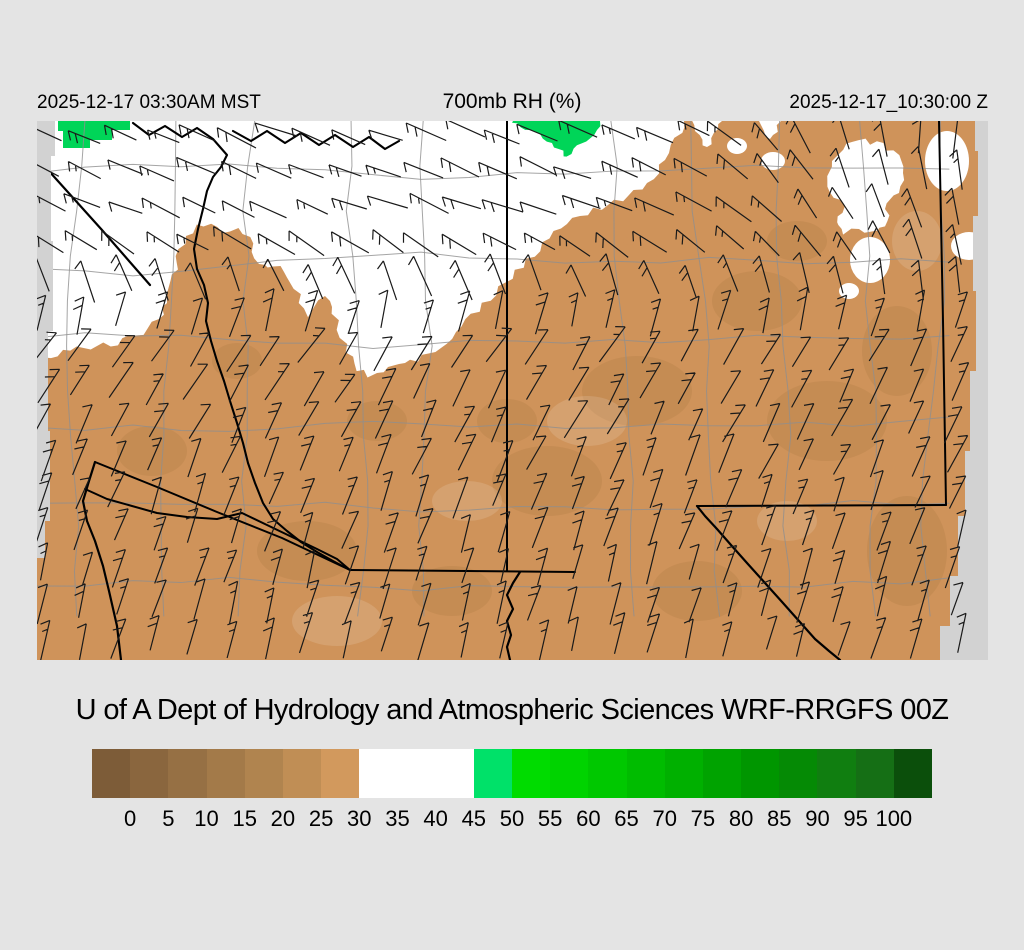 Image resolution: width=1024 pixels, height=950 pixels. What do you see at coordinates (550, 818) in the screenshot?
I see `colorbar-tick-label: 55` at bounding box center [550, 818].